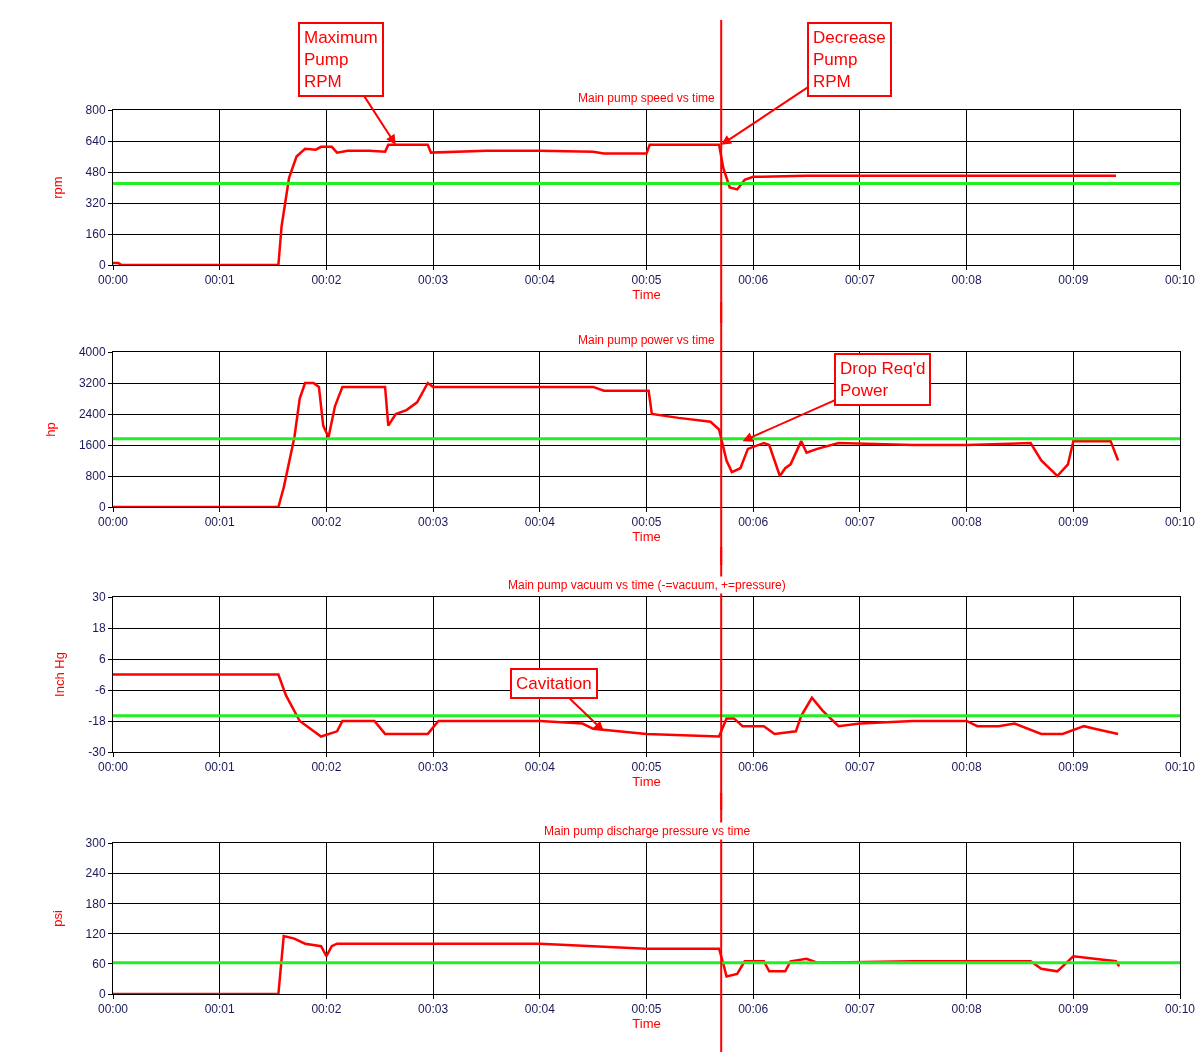 This screenshot has height=1059, width=1203. I want to click on chart-title: Main pump vacuum vs time (-=vacuum, +=pressure), so click(647, 585).